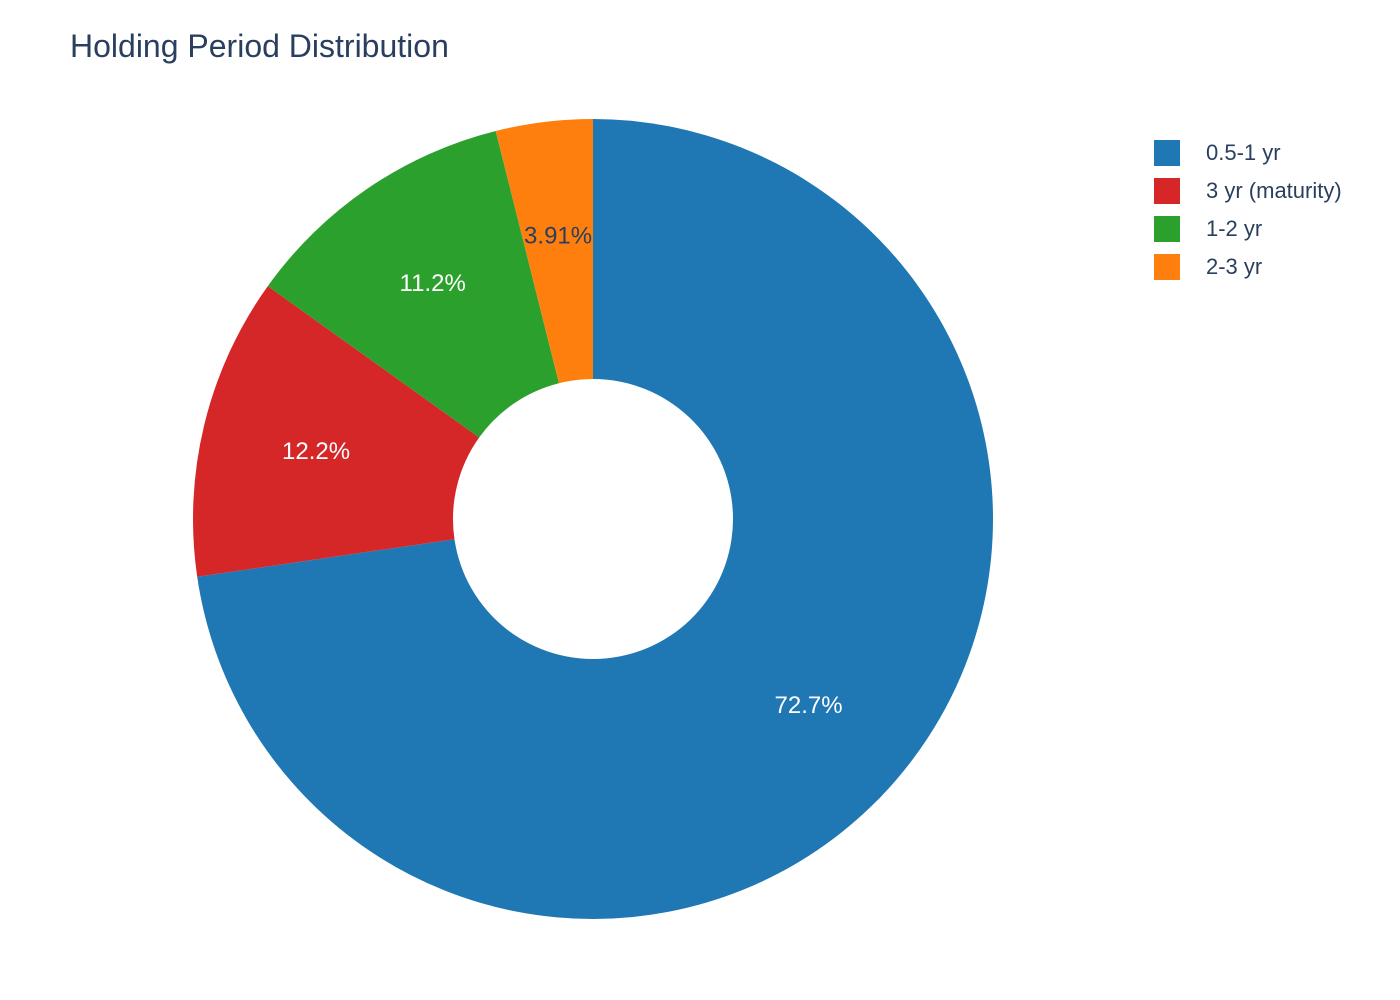 The image size is (1400, 1000). I want to click on legend-label: 1-2 yr, so click(1234, 228).